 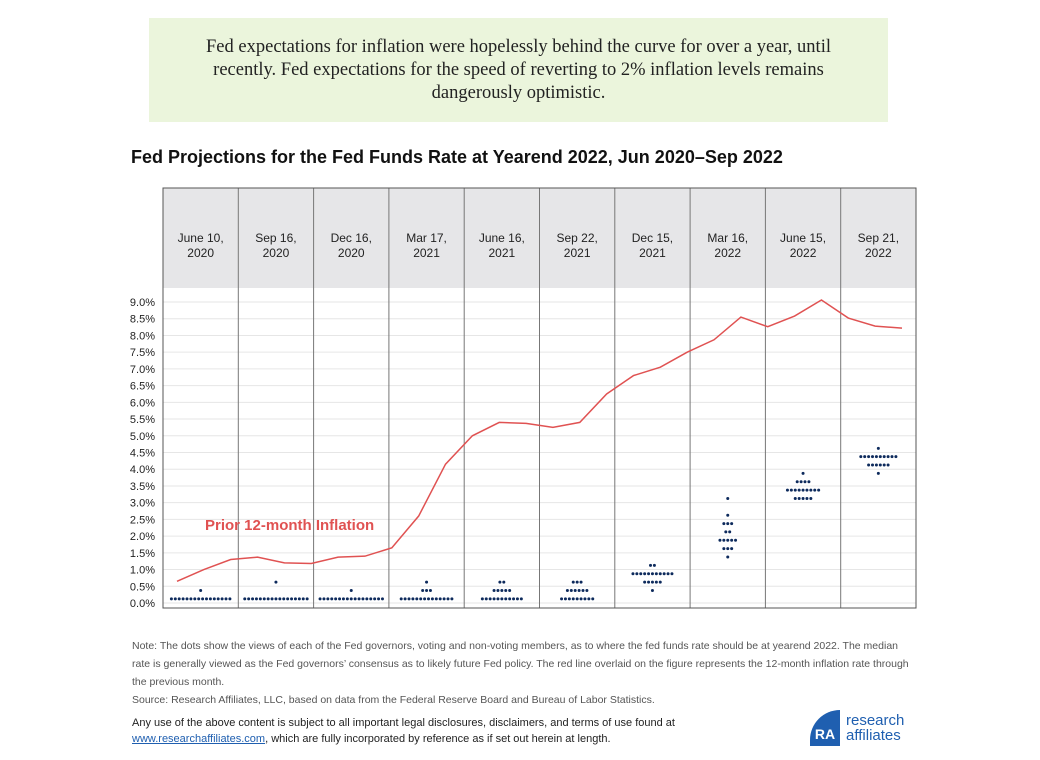 What do you see at coordinates (199, 739) in the screenshot?
I see `website-link: www.researchaffiliates.com` at bounding box center [199, 739].